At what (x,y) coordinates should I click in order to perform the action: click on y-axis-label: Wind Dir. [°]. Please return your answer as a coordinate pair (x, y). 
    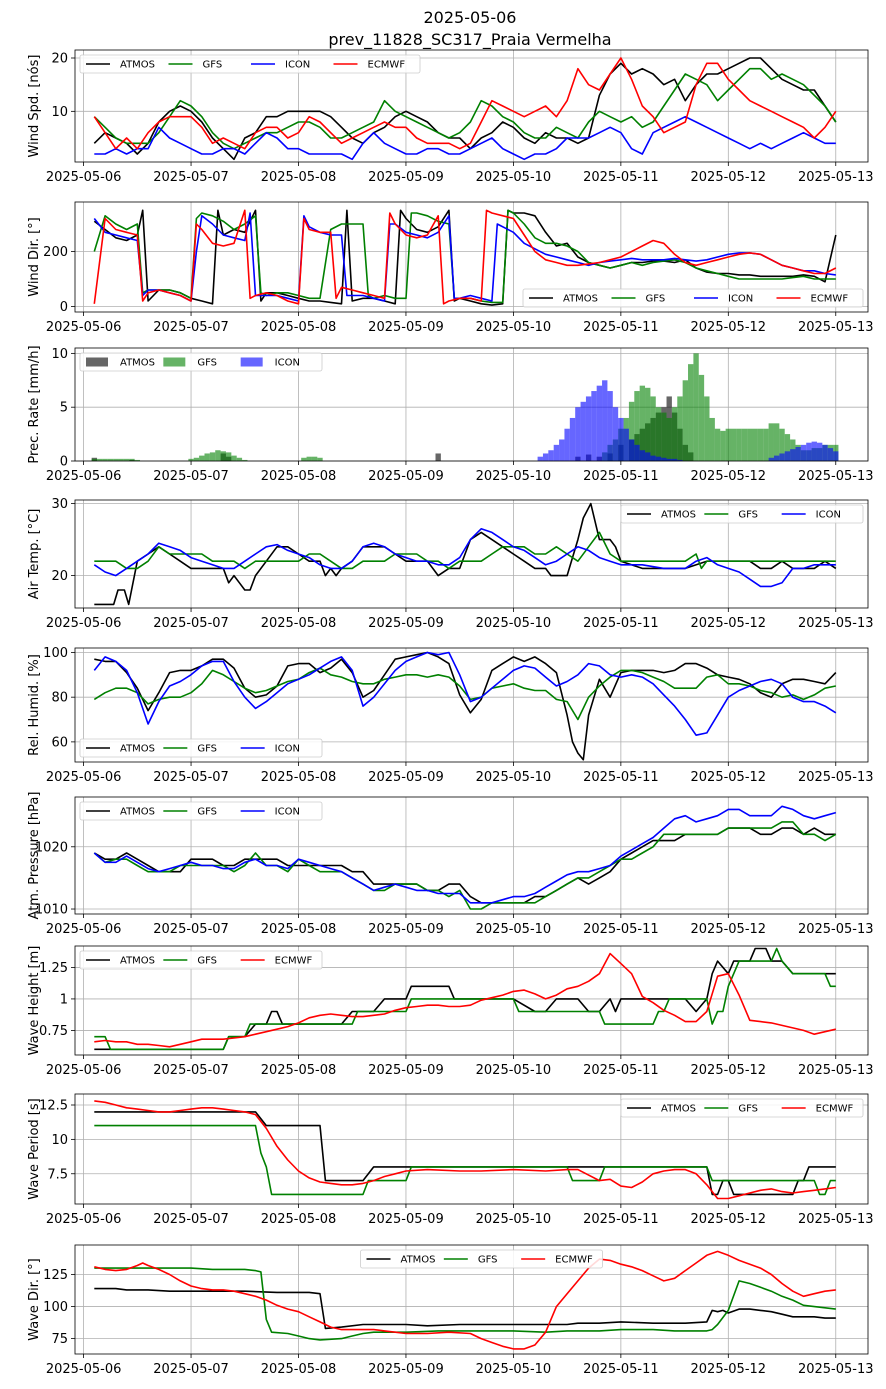
    Looking at the image, I should click on (34, 257).